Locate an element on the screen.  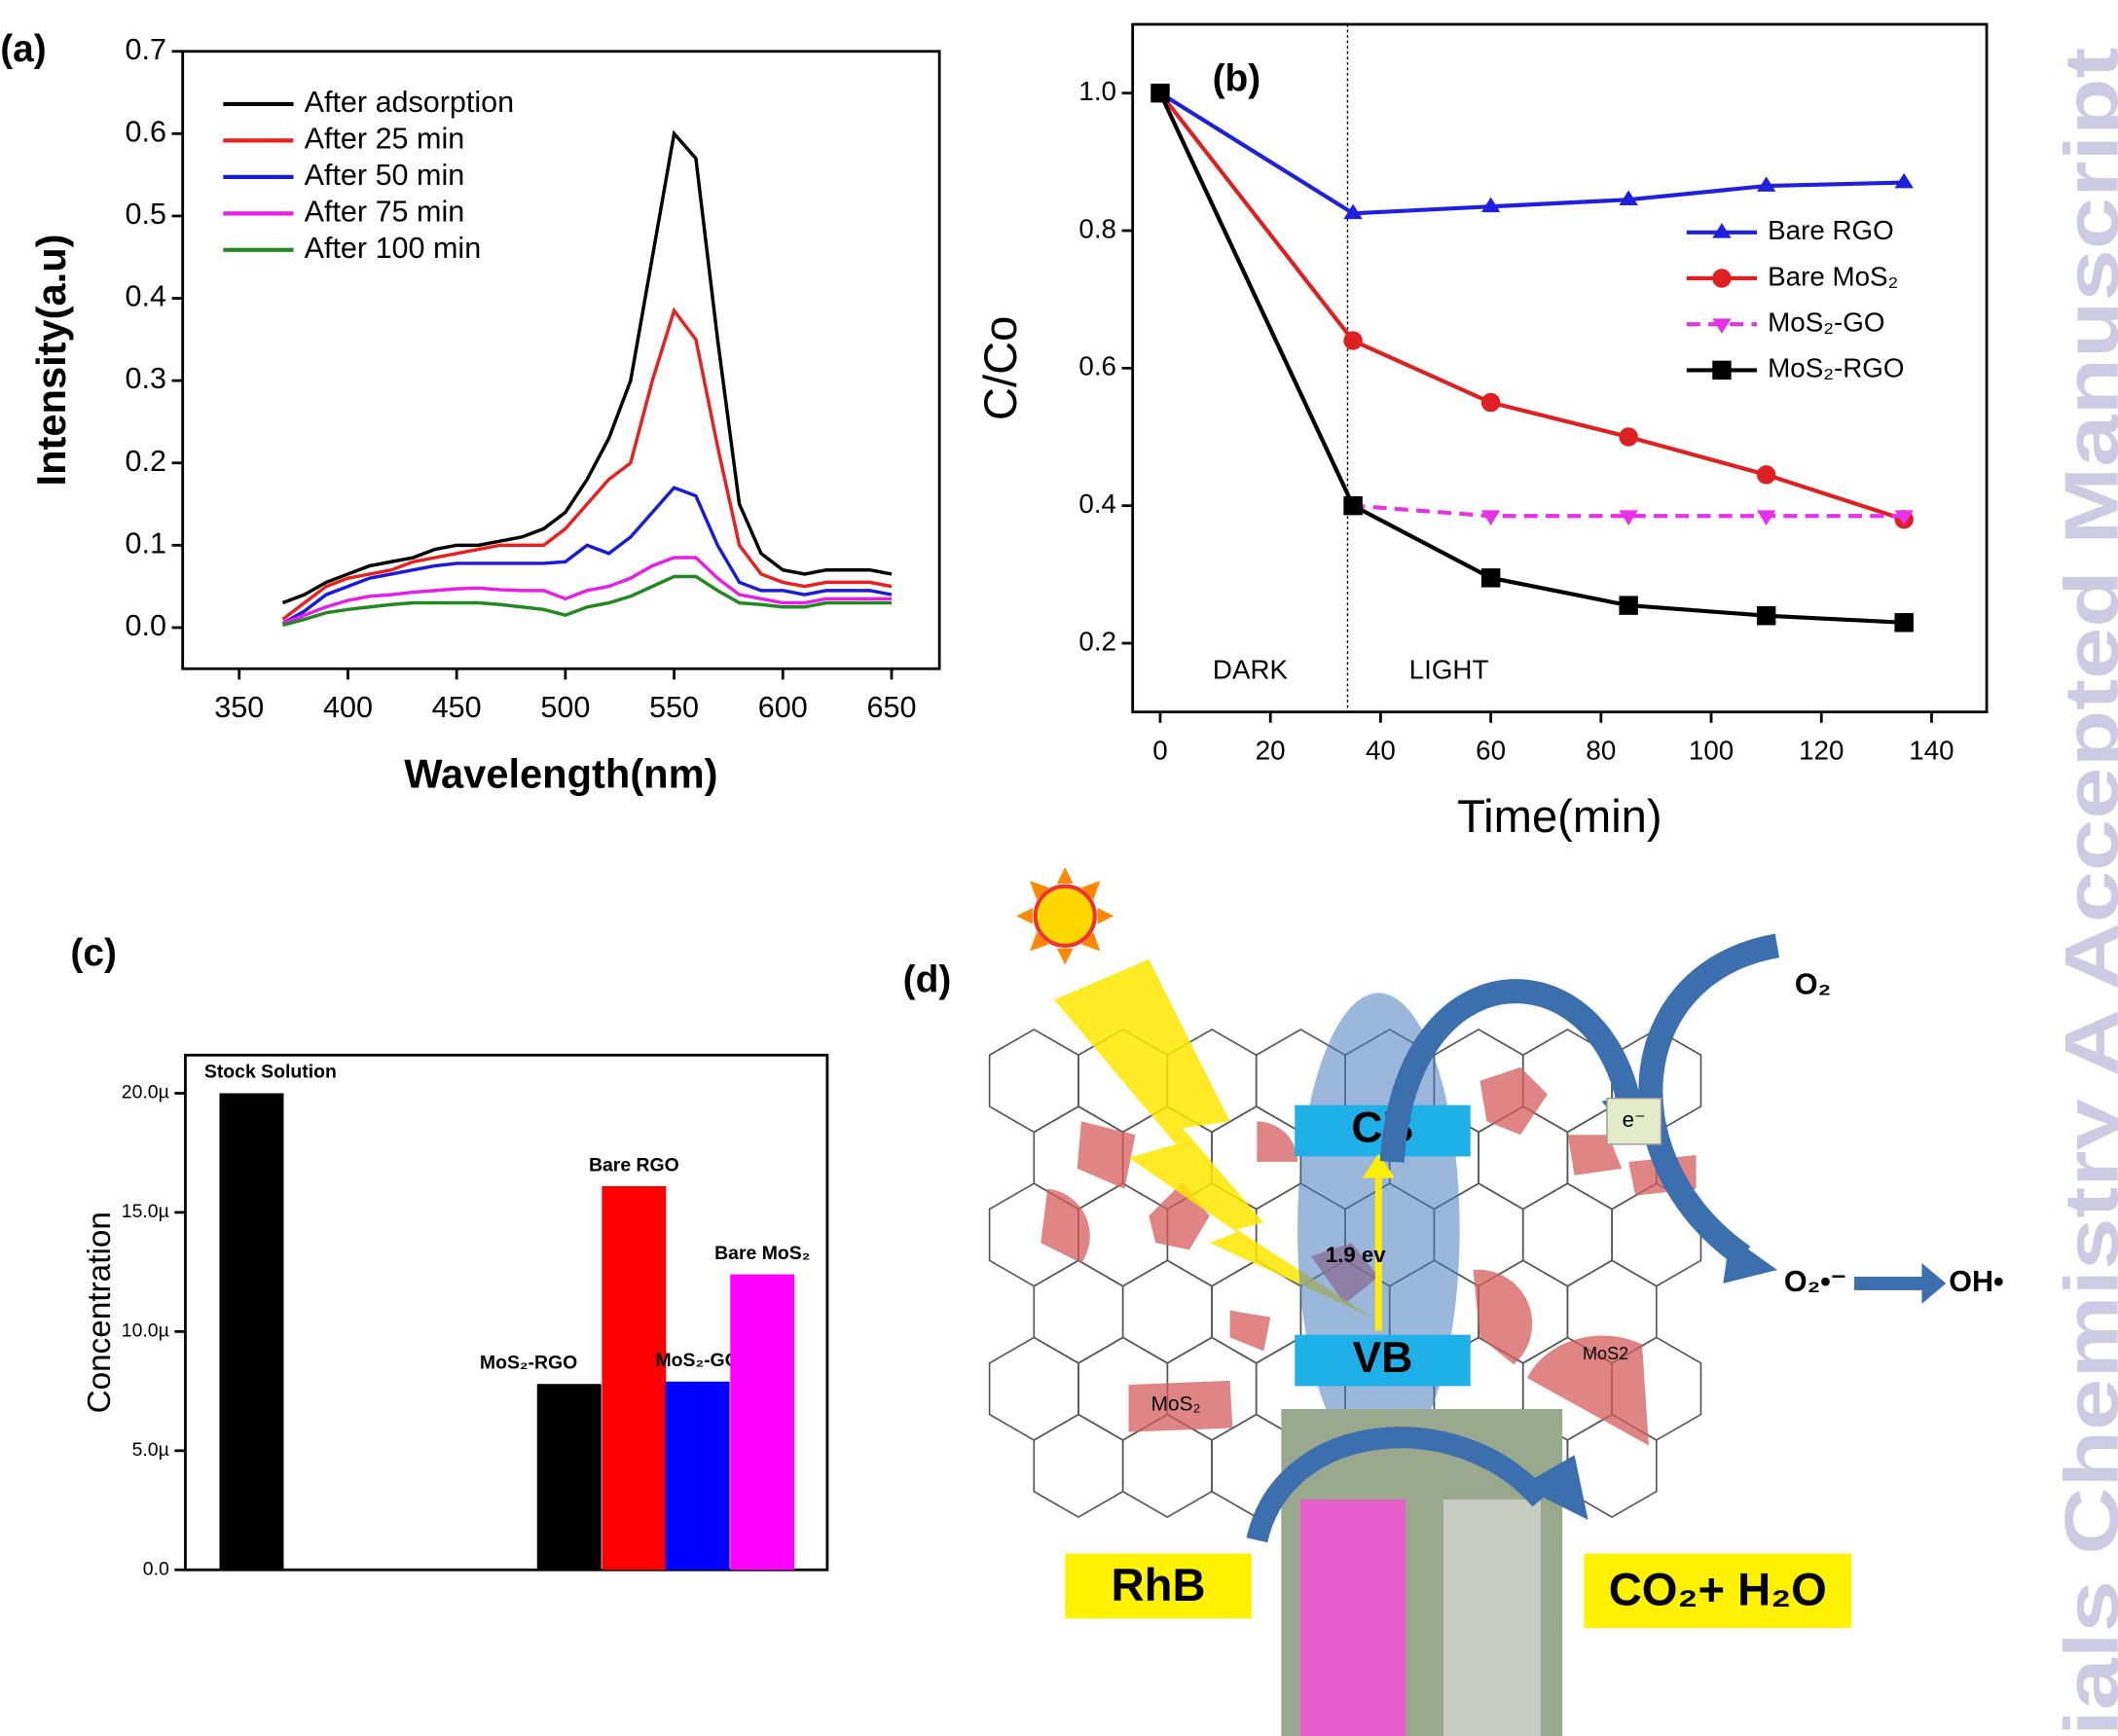
x-tick-label: 500 is located at coordinates (565, 708).